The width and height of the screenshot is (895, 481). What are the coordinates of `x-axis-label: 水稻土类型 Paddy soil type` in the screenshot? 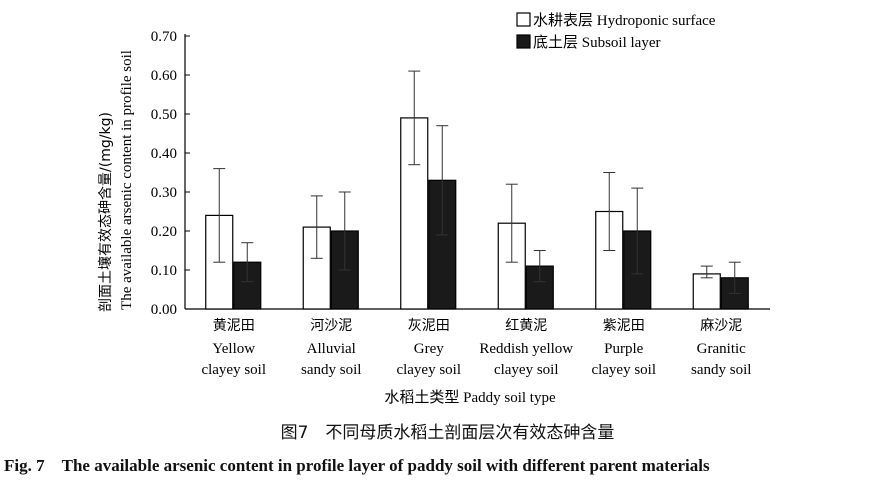 It's located at (470, 397).